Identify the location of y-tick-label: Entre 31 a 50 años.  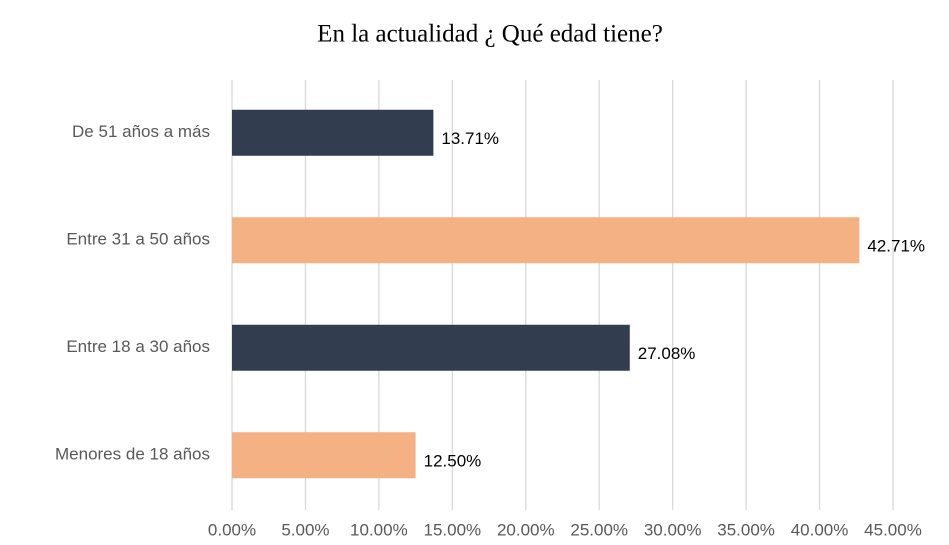
(138, 239).